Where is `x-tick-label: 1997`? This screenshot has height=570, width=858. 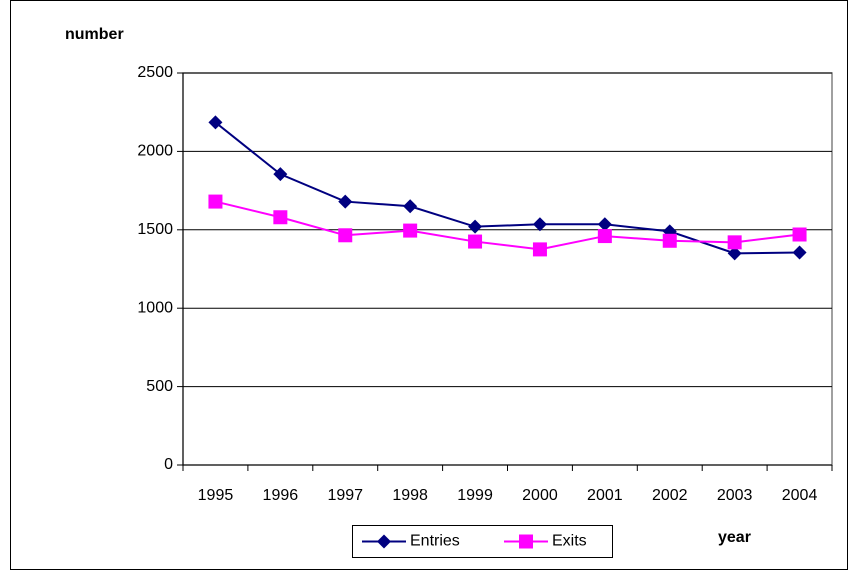 x-tick-label: 1997 is located at coordinates (345, 495).